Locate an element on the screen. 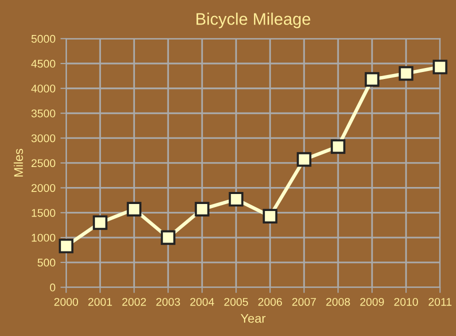  y-tick-label: 0 is located at coordinates (53, 288).